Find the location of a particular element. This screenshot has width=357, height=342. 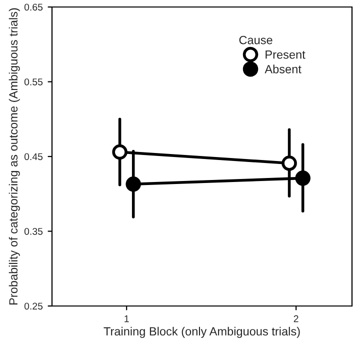

legend-title: Cause is located at coordinates (255, 40).